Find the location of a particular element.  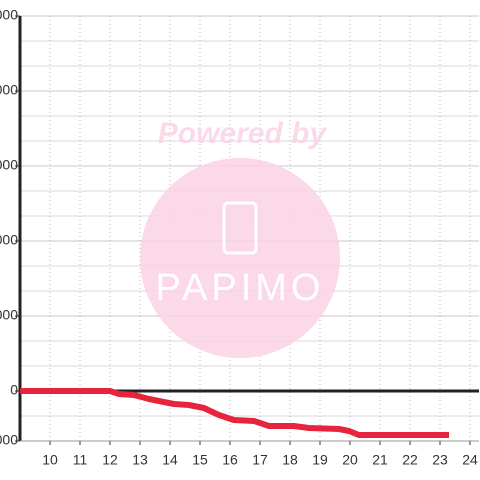

x-tick-label: 23 is located at coordinates (440, 460).